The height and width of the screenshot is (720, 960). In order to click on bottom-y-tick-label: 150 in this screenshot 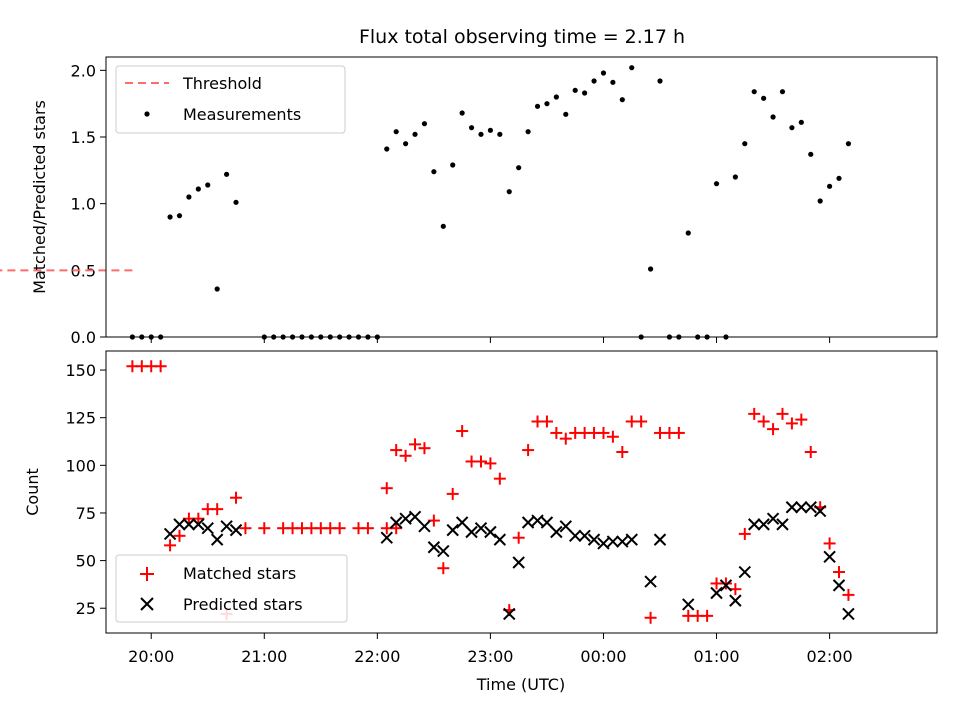, I will do `click(80, 370)`.